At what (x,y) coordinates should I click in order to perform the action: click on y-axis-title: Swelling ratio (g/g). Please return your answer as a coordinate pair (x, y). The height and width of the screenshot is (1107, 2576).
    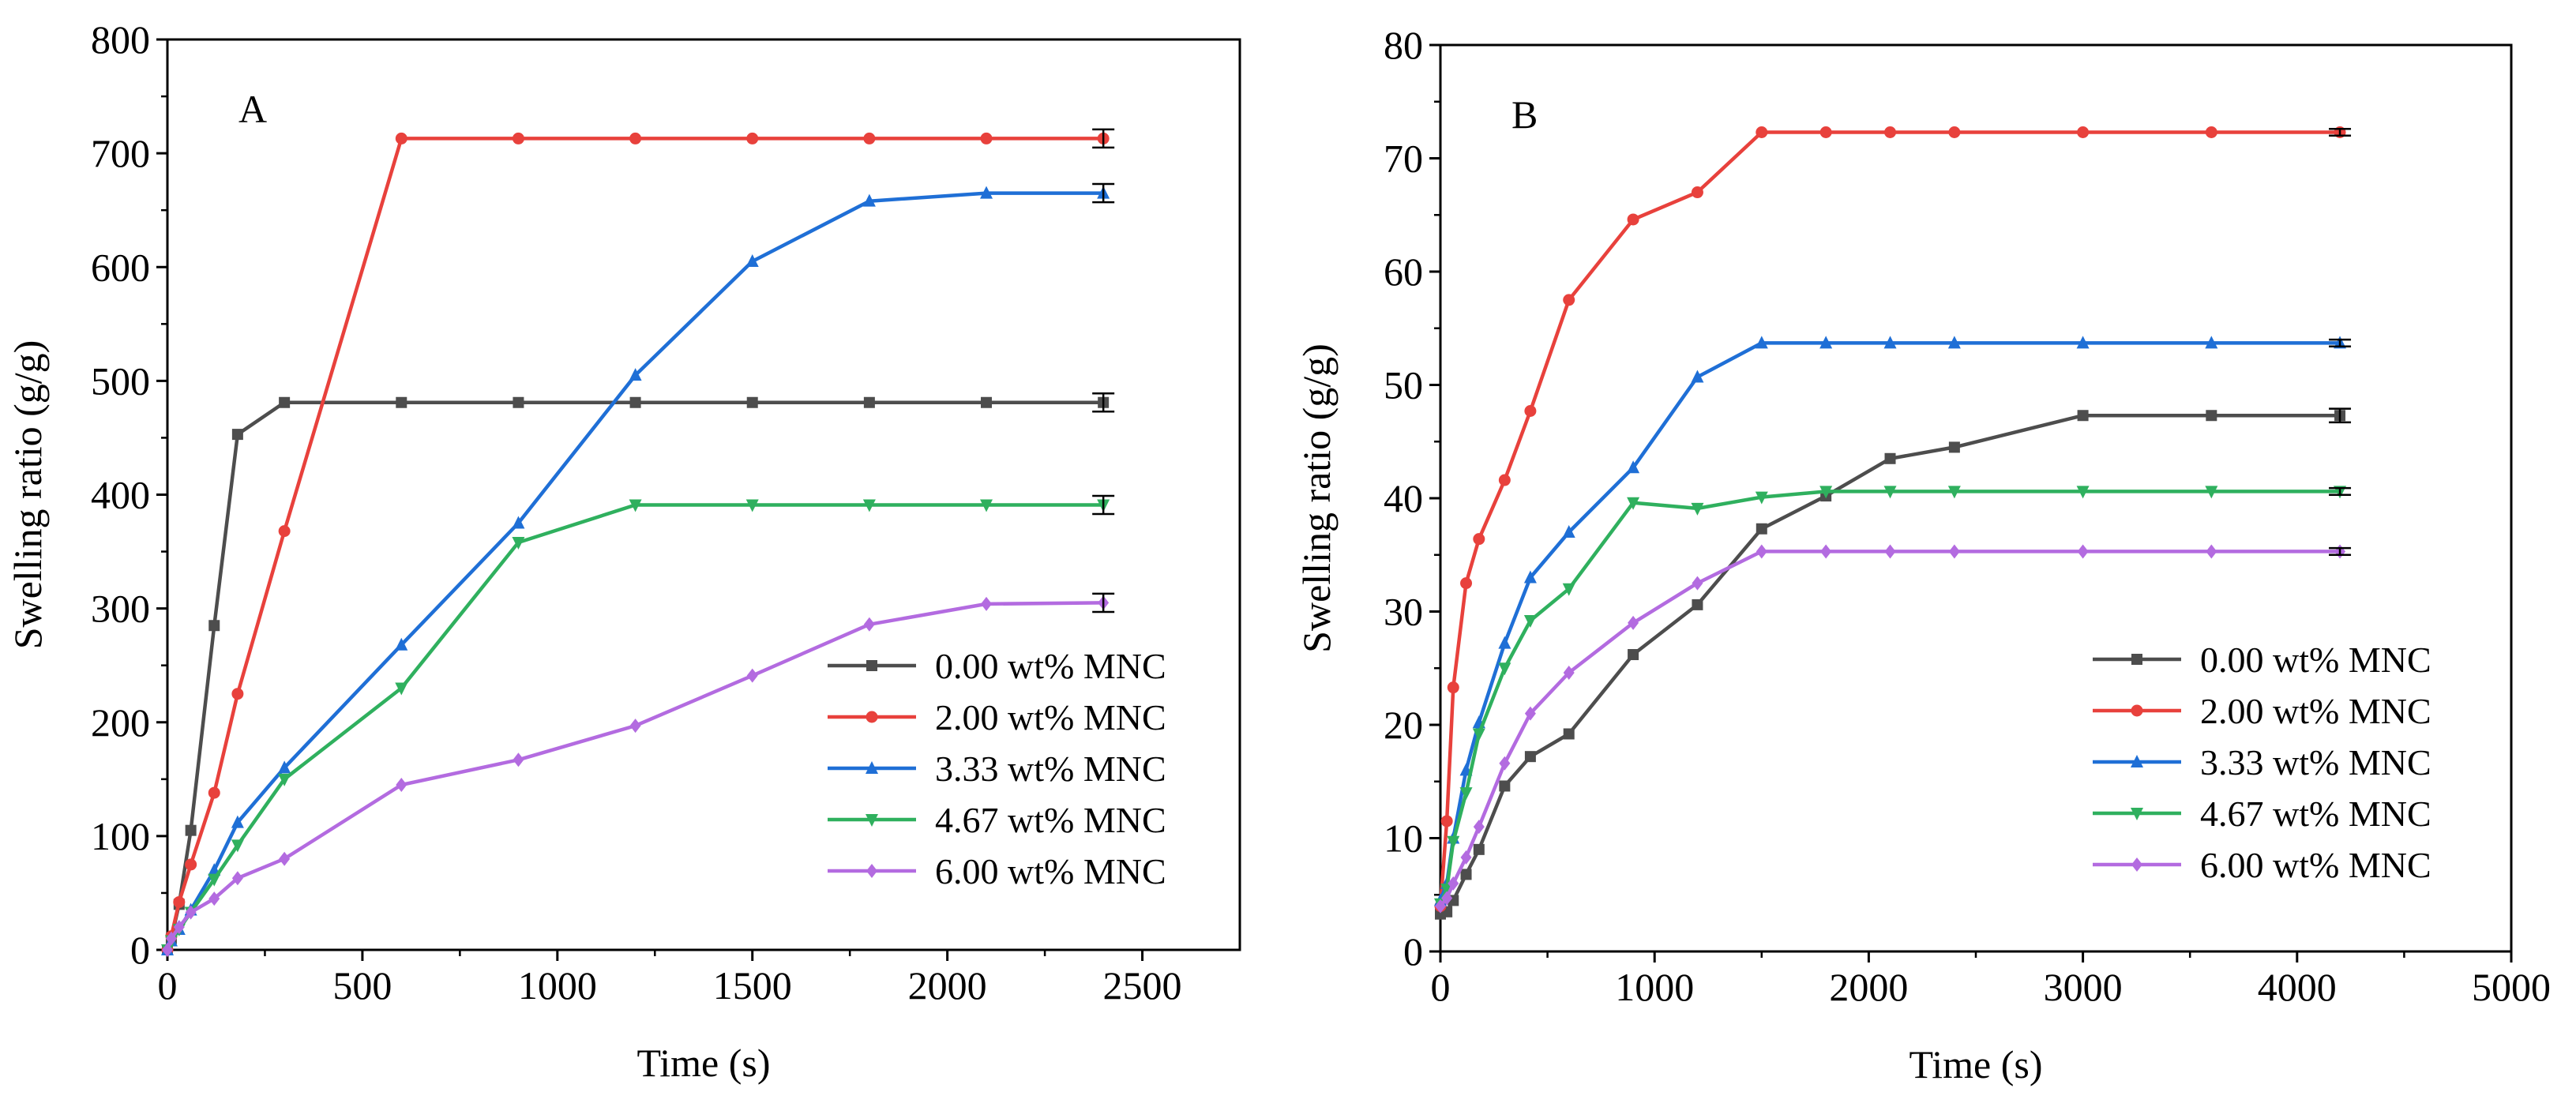
    Looking at the image, I should click on (1316, 498).